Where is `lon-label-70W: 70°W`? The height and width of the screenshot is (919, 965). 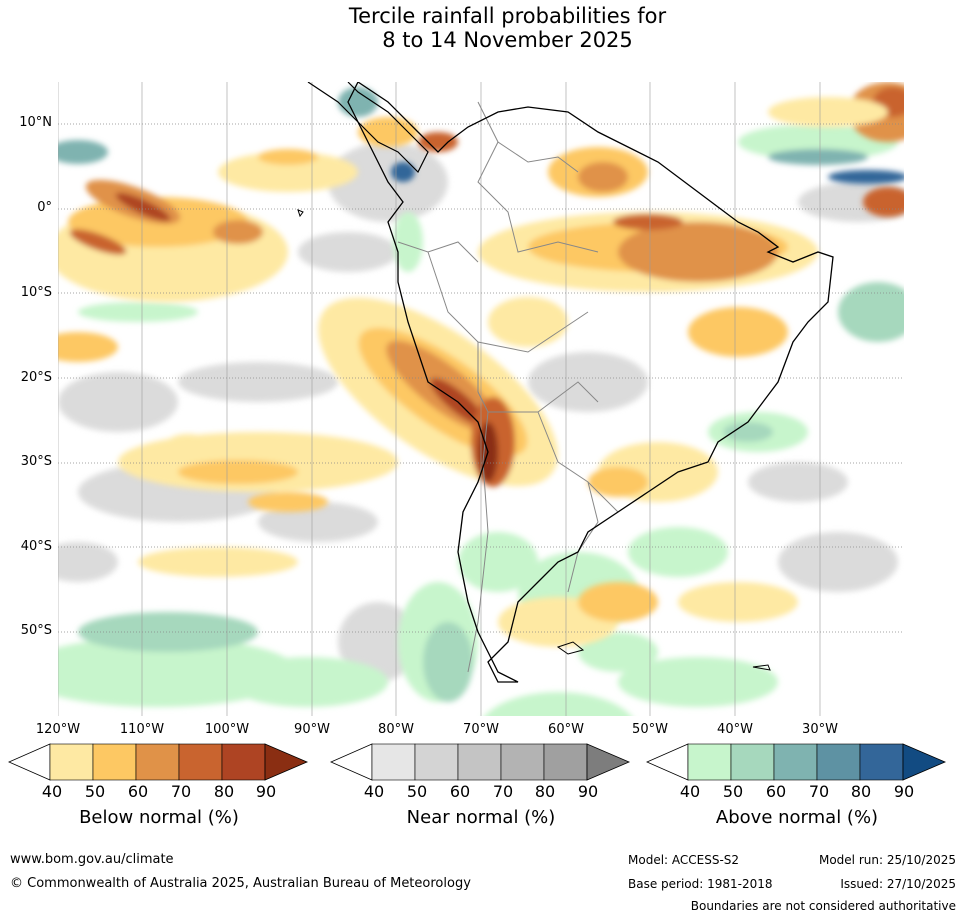 lon-label-70W: 70°W is located at coordinates (481, 729).